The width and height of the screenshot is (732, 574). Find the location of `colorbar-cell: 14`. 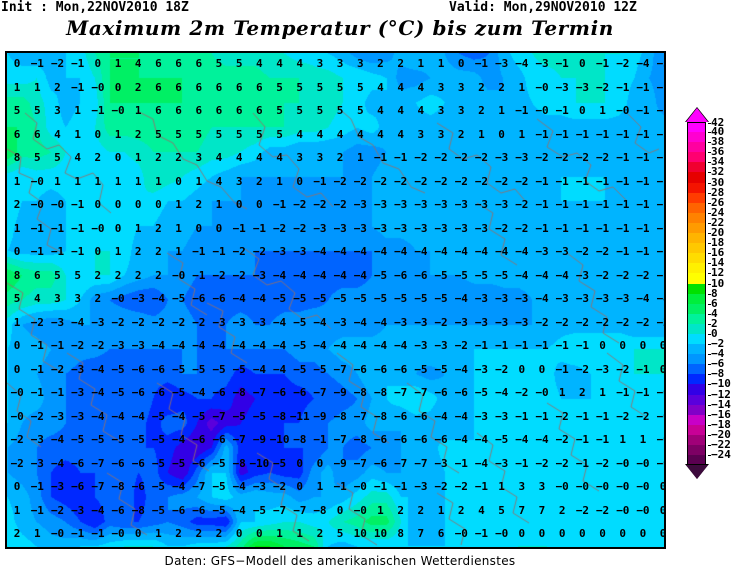

colorbar-cell: 14 is located at coordinates (705, 265).